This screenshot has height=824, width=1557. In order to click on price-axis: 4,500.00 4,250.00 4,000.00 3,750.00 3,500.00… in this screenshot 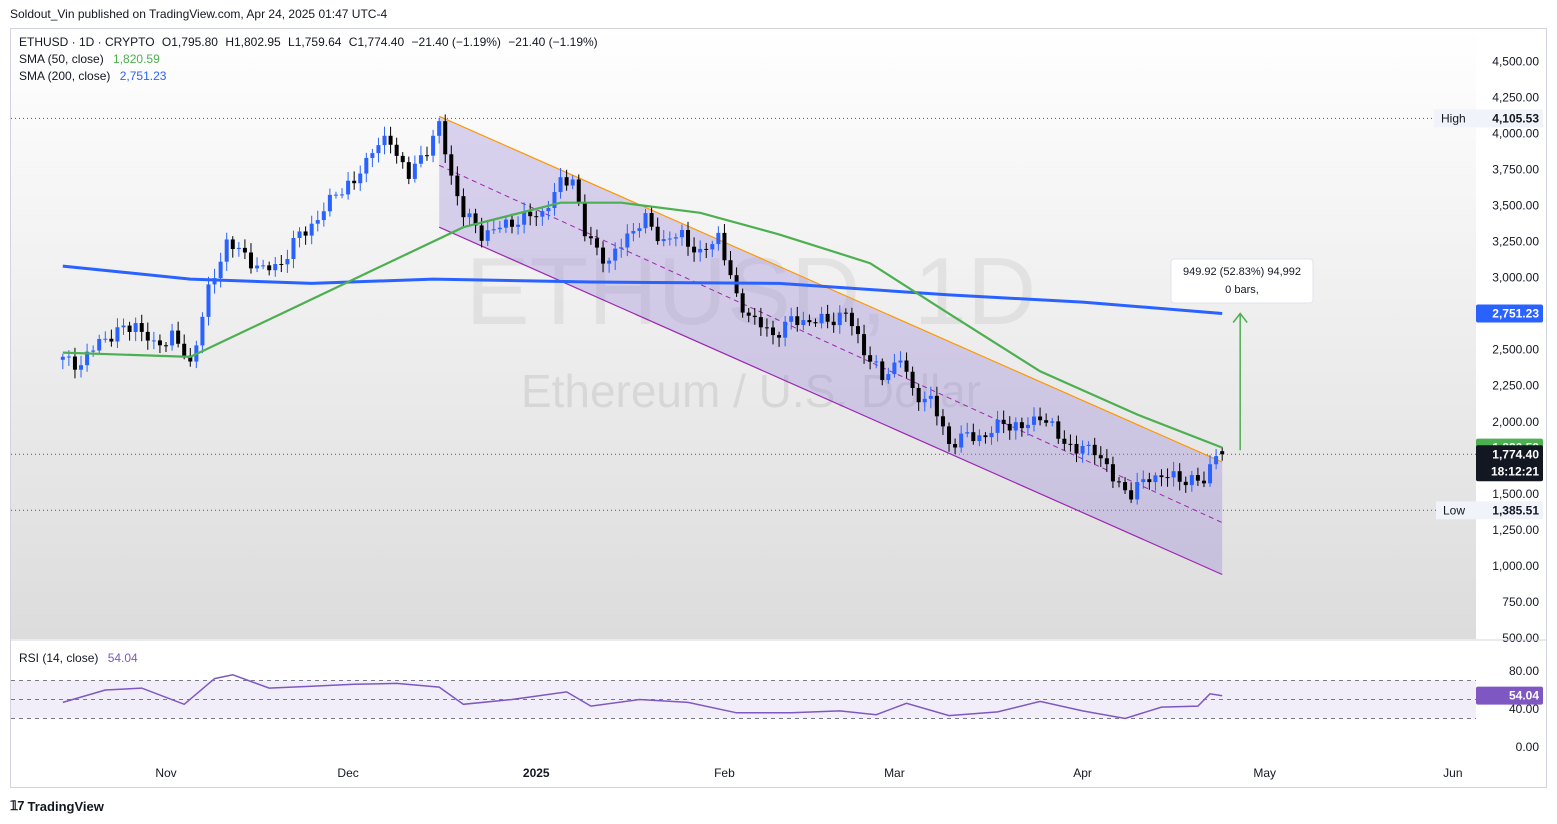, I will do `click(1515, 350)`.